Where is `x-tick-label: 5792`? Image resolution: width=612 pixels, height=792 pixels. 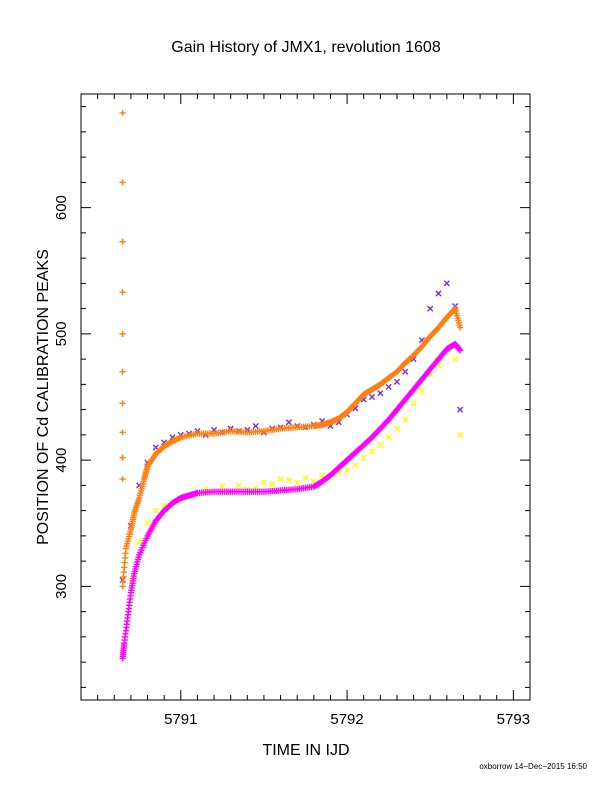 x-tick-label: 5792 is located at coordinates (346, 719).